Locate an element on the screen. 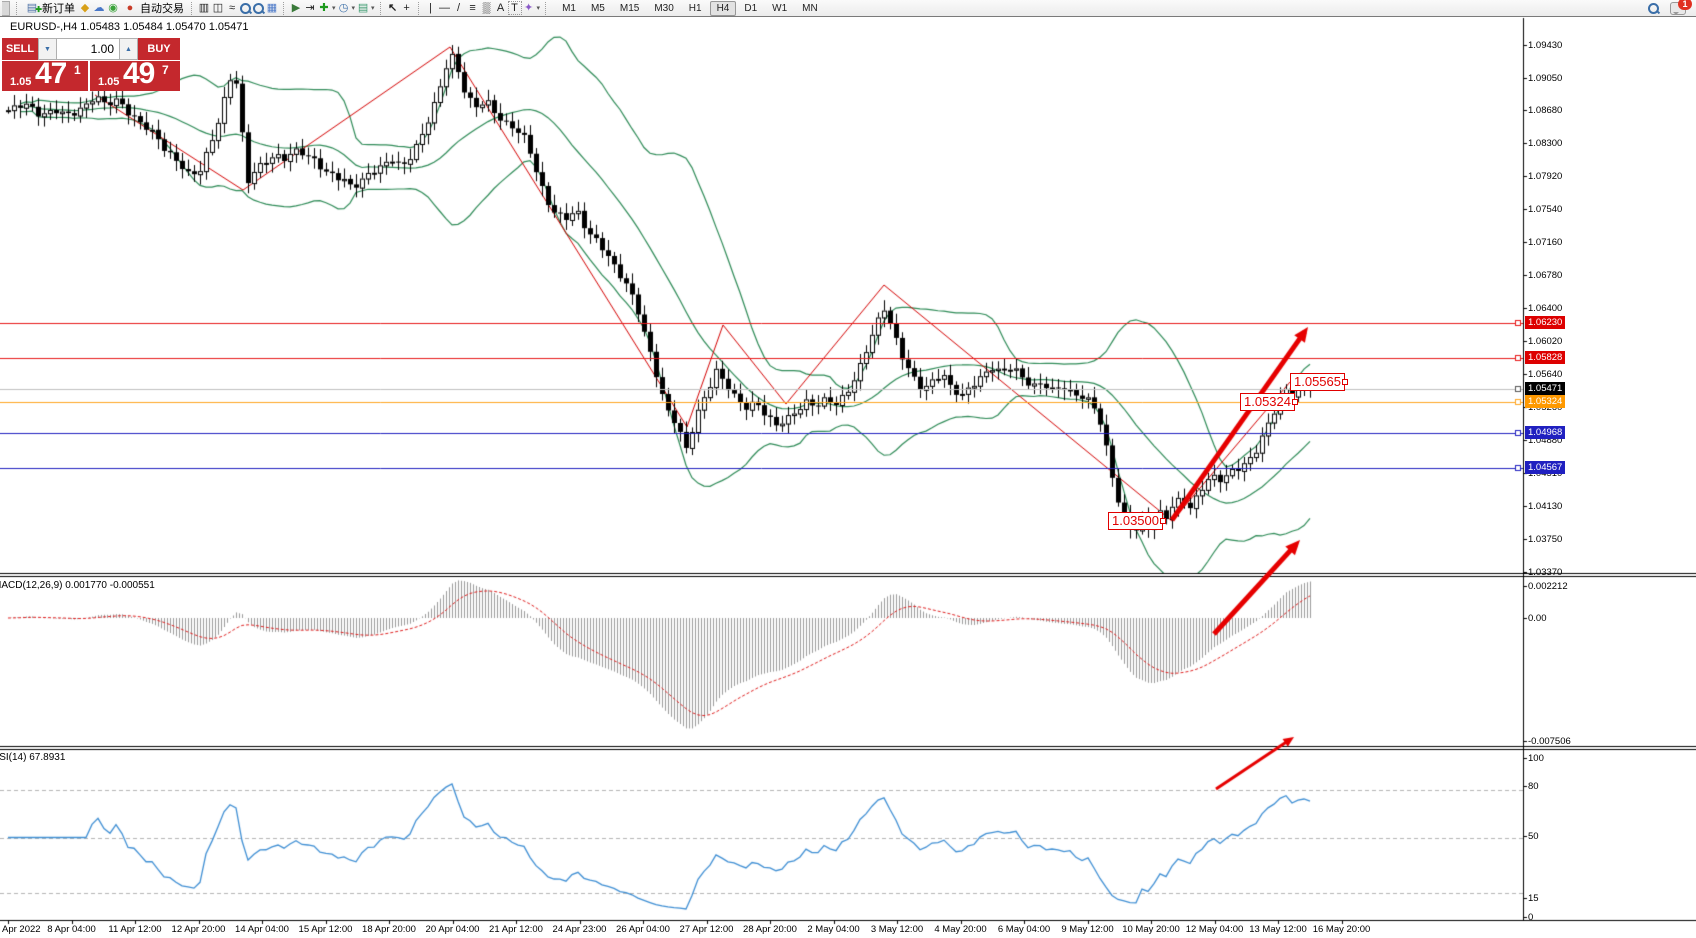 This screenshot has width=1696, height=938. one-click-trading-panel: SELL ▼ 1.00 ▲ BUY 1.05 47 1 1.05 49 7 is located at coordinates (91, 64).